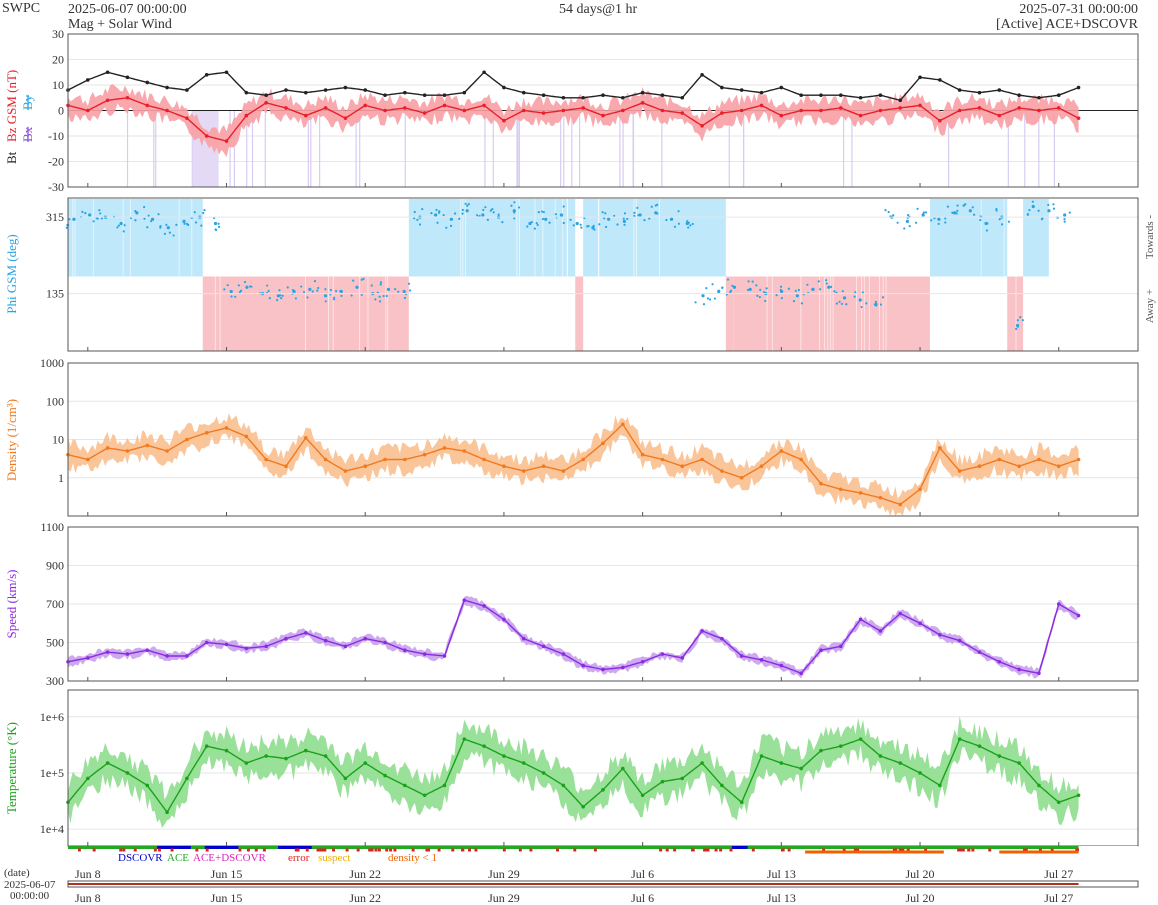  I want to click on phi-sector-toward, so click(1036, 238).